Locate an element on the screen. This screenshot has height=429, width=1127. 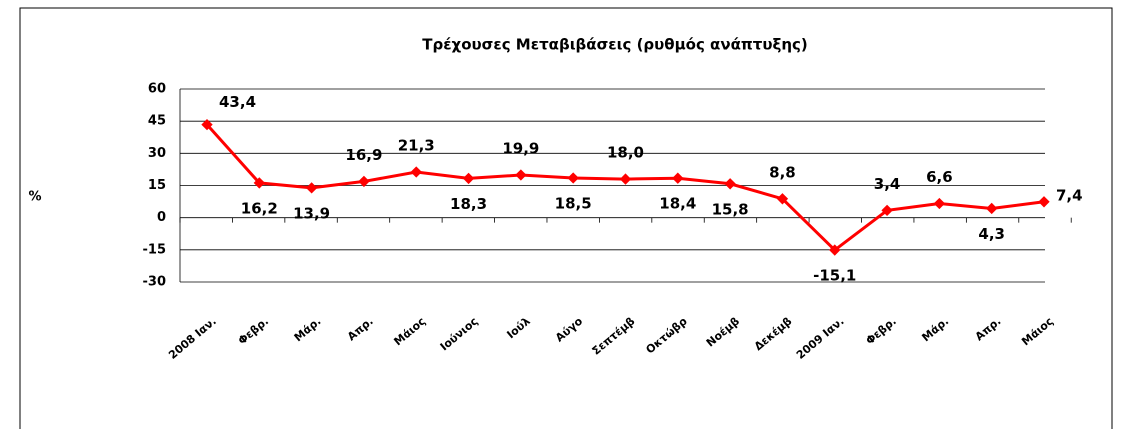
value-label: -15,1 is located at coordinates (834, 276).